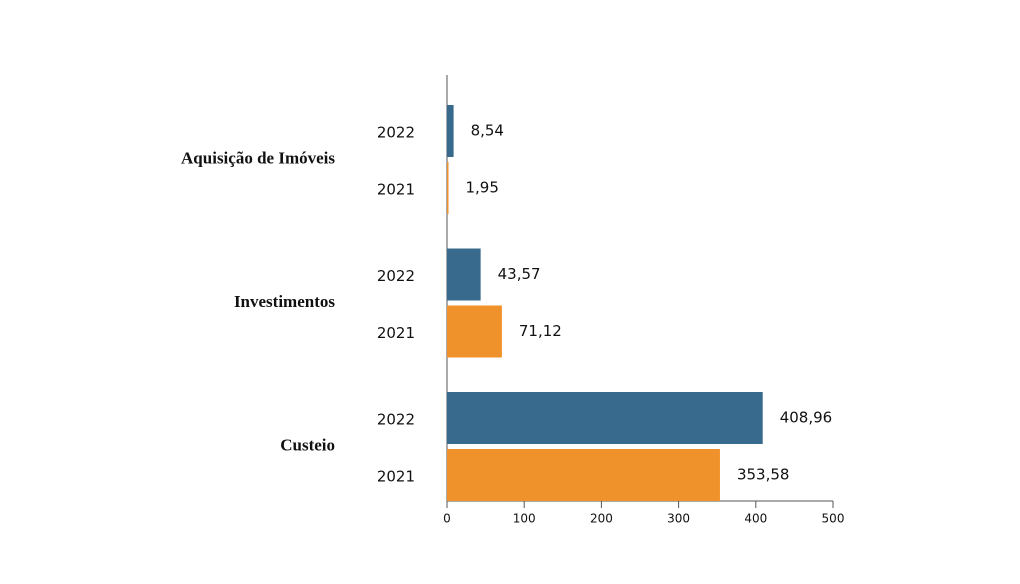  I want to click on x-tick-label: 400, so click(755, 519).